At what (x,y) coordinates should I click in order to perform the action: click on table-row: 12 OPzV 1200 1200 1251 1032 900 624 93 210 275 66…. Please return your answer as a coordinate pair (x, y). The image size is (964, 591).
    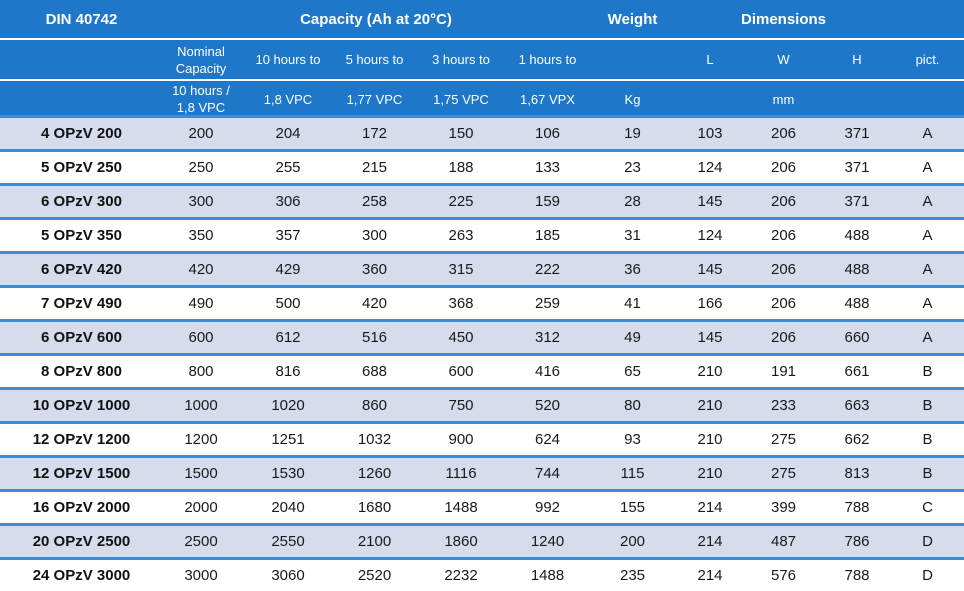
    Looking at the image, I should click on (482, 439).